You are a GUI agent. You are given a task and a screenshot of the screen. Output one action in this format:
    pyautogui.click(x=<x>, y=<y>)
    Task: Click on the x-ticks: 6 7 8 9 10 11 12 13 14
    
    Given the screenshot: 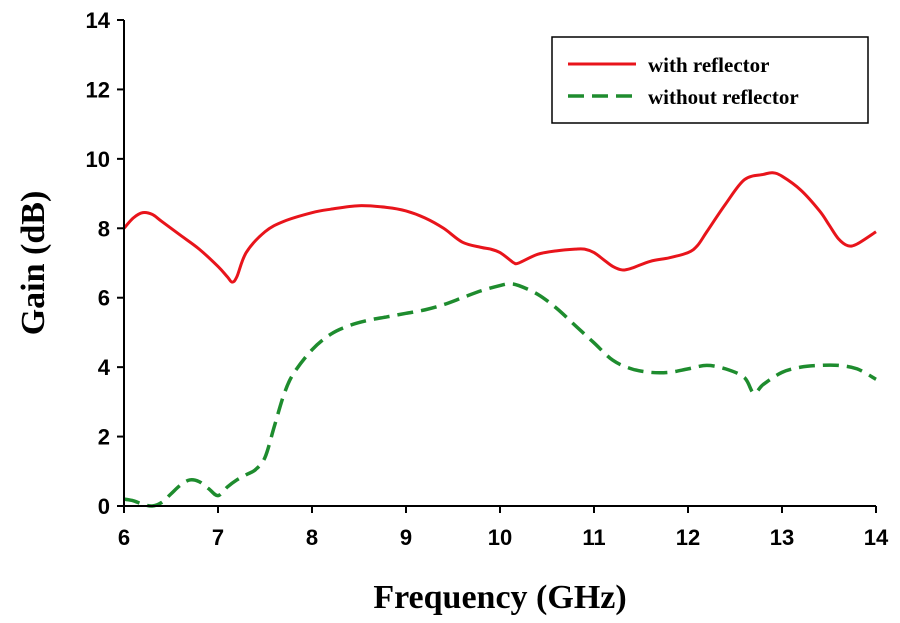 What is the action you would take?
    pyautogui.click(x=503, y=528)
    